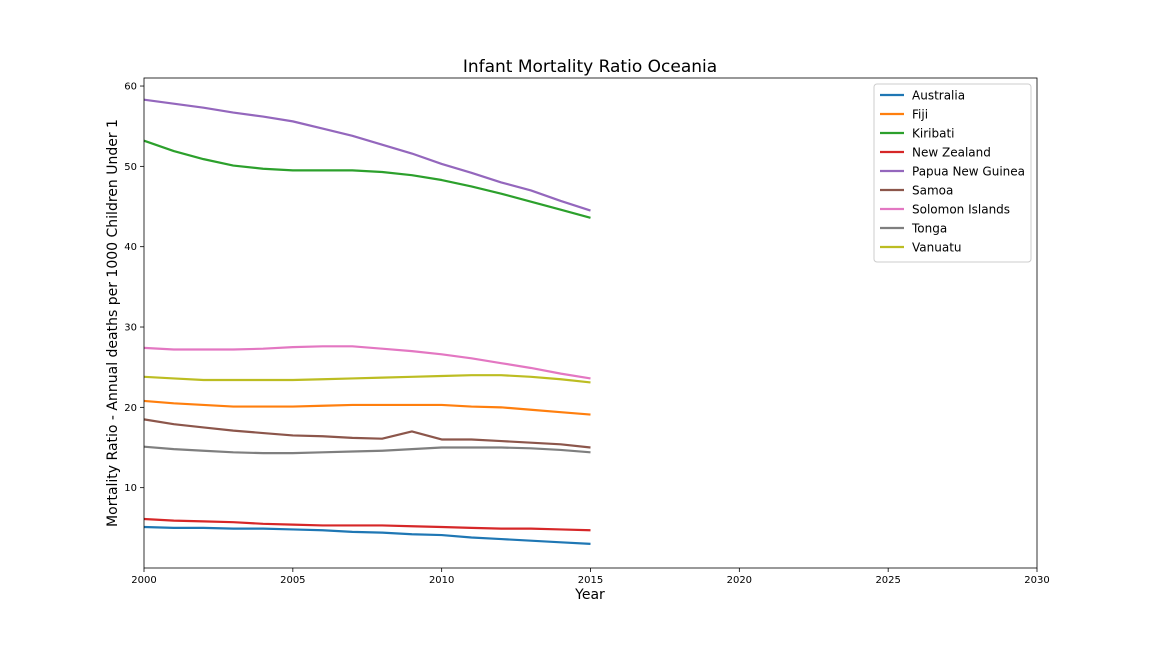  What do you see at coordinates (367, 535) in the screenshot?
I see `series-line-australia` at bounding box center [367, 535].